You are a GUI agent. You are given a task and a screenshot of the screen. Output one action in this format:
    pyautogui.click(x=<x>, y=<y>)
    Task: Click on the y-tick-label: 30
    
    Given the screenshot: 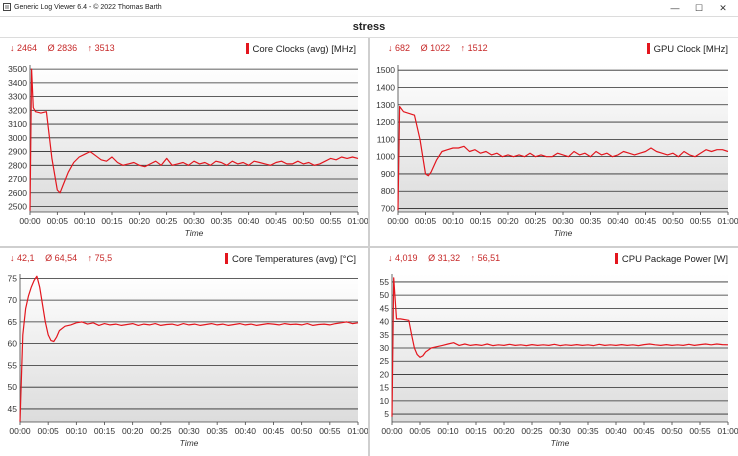 What is the action you would take?
    pyautogui.click(x=385, y=348)
    